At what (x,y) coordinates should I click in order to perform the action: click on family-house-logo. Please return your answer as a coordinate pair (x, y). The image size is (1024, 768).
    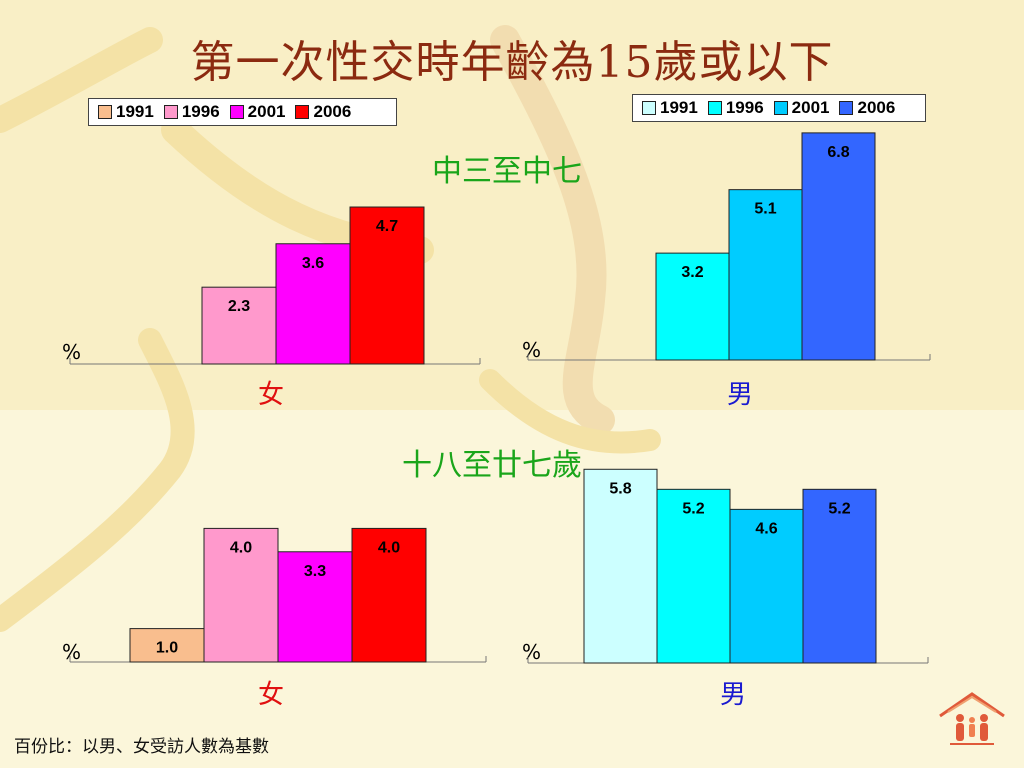
    Looking at the image, I should click on (972, 718).